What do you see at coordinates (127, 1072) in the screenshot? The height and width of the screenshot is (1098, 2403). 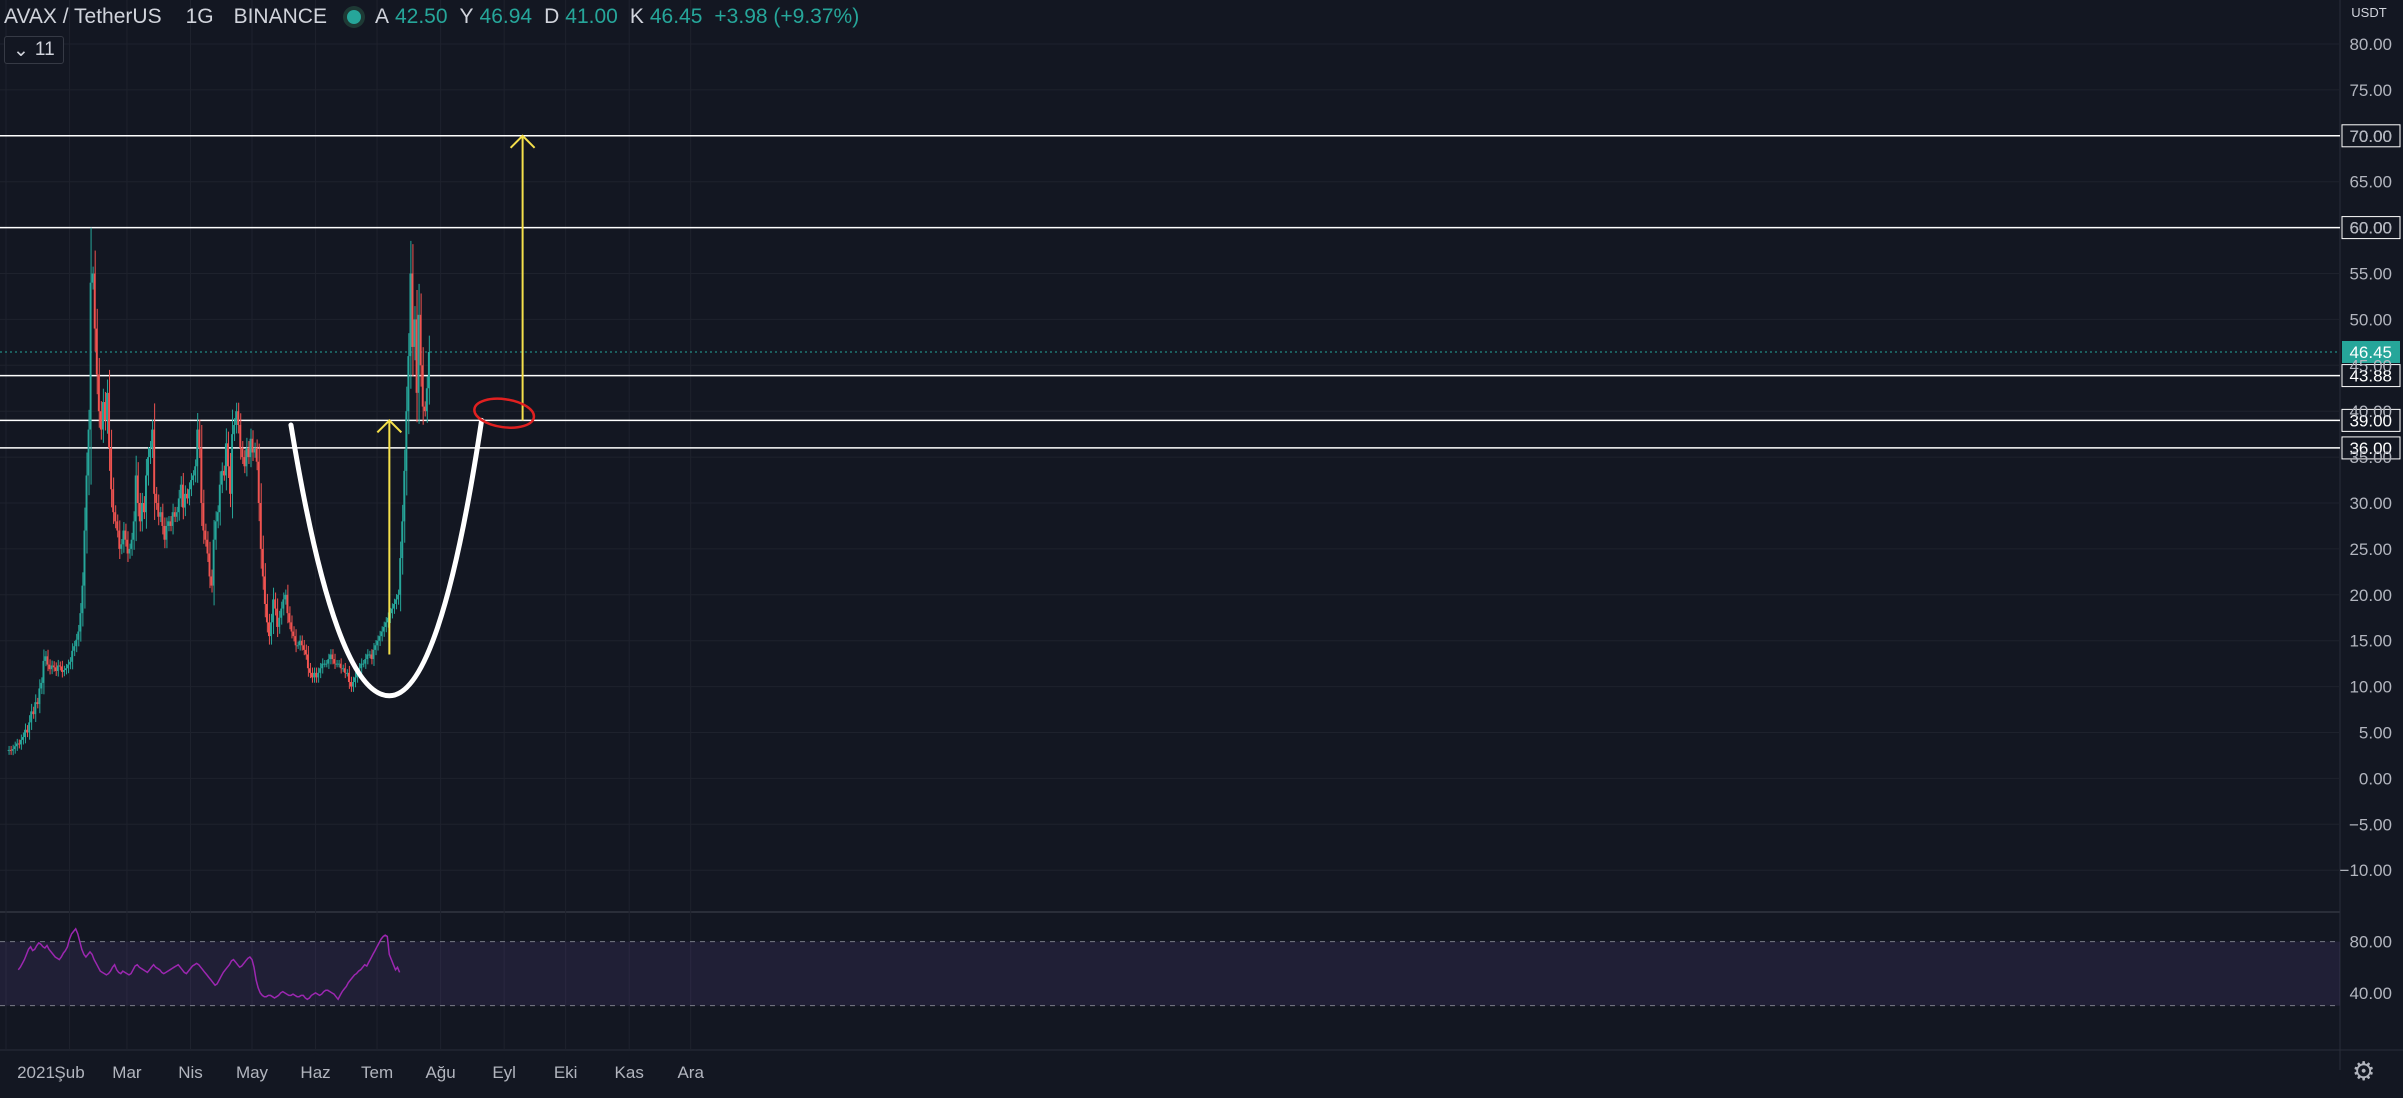 I see `x-tick-label: Mar` at bounding box center [127, 1072].